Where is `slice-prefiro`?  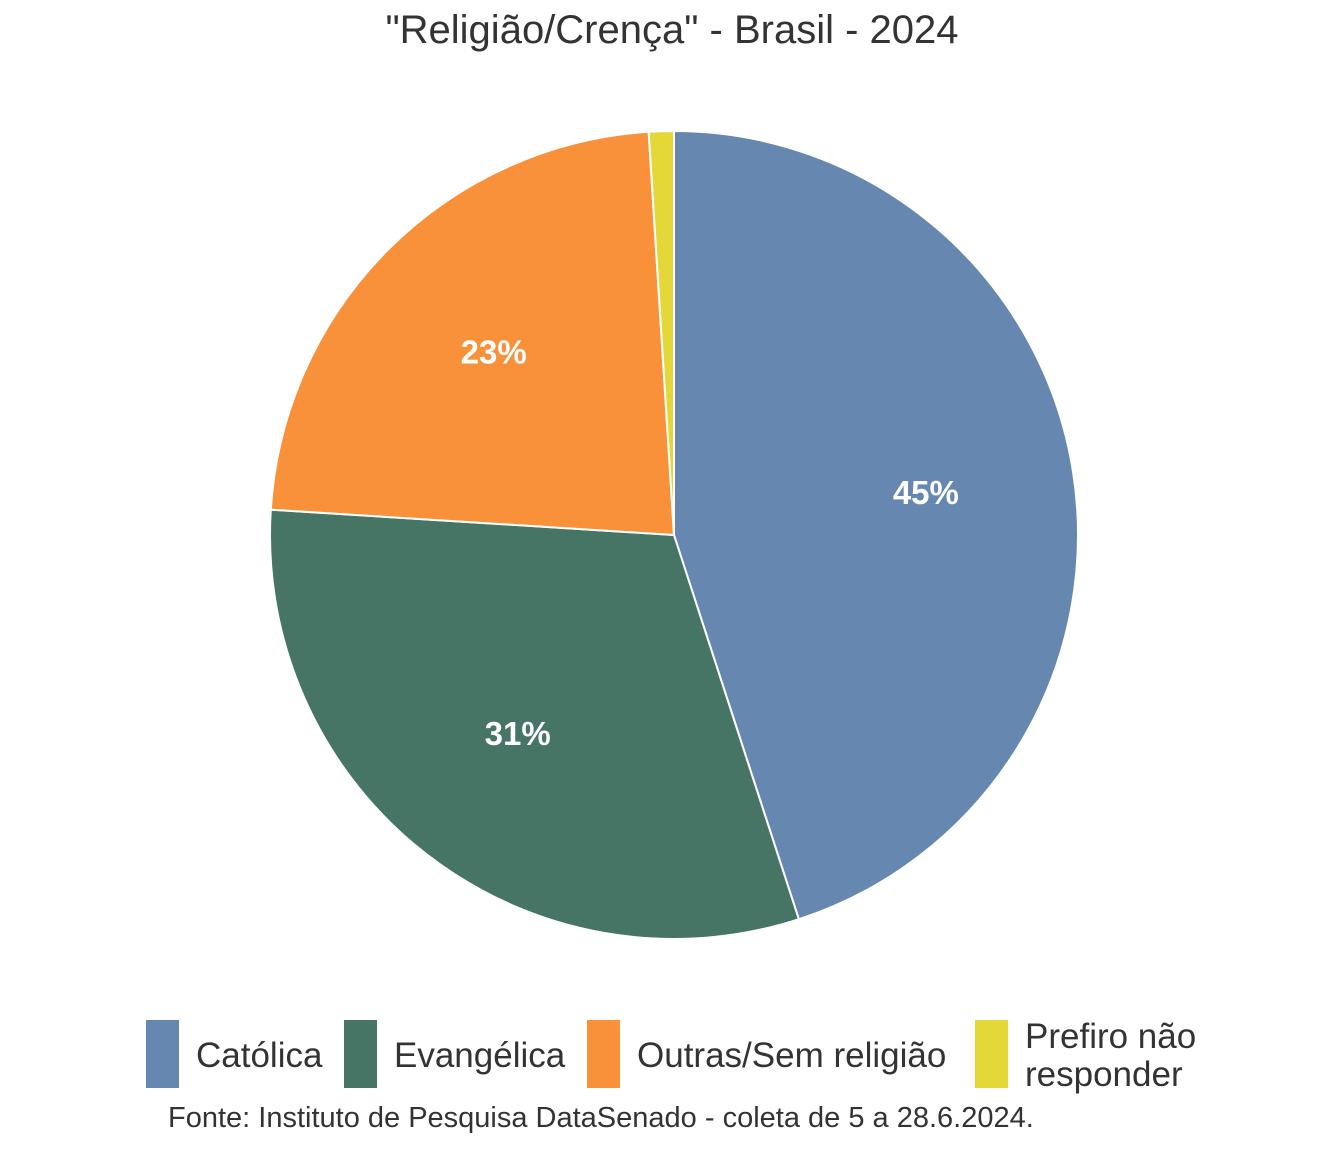 slice-prefiro is located at coordinates (661, 332).